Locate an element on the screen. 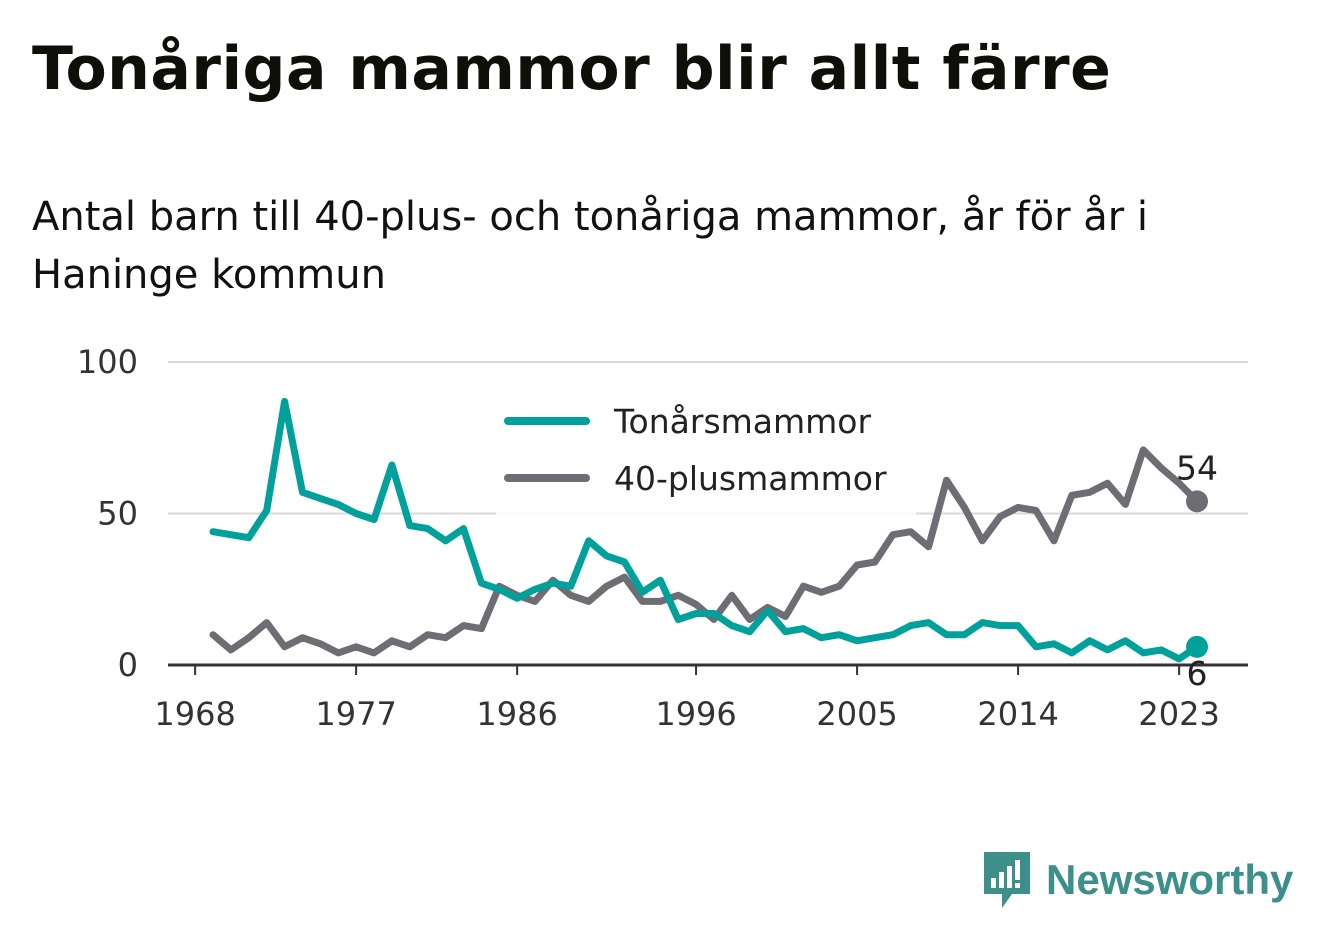 The height and width of the screenshot is (939, 1322). chart-title: Tonåriga mammor blir allt färre is located at coordinates (572, 69).